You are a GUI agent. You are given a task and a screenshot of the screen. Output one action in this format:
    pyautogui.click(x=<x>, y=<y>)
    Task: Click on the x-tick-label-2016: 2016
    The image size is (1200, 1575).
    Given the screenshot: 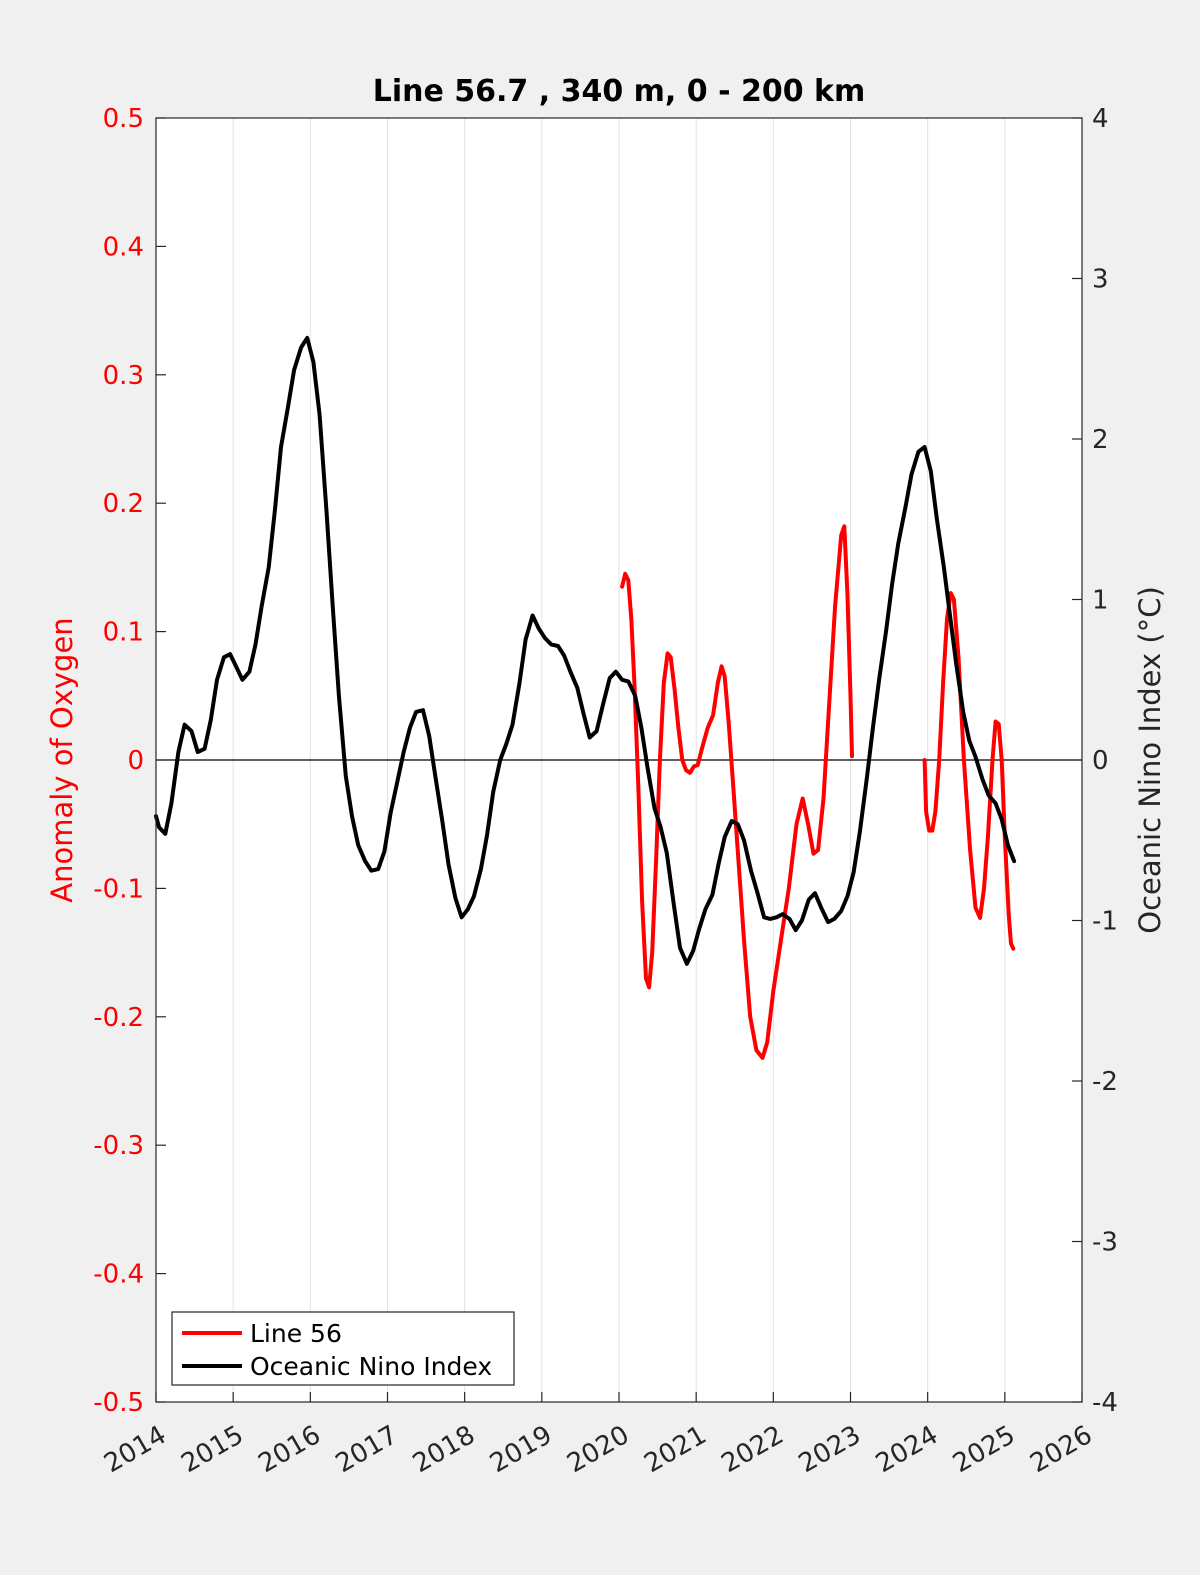 What is the action you would take?
    pyautogui.click(x=290, y=1449)
    